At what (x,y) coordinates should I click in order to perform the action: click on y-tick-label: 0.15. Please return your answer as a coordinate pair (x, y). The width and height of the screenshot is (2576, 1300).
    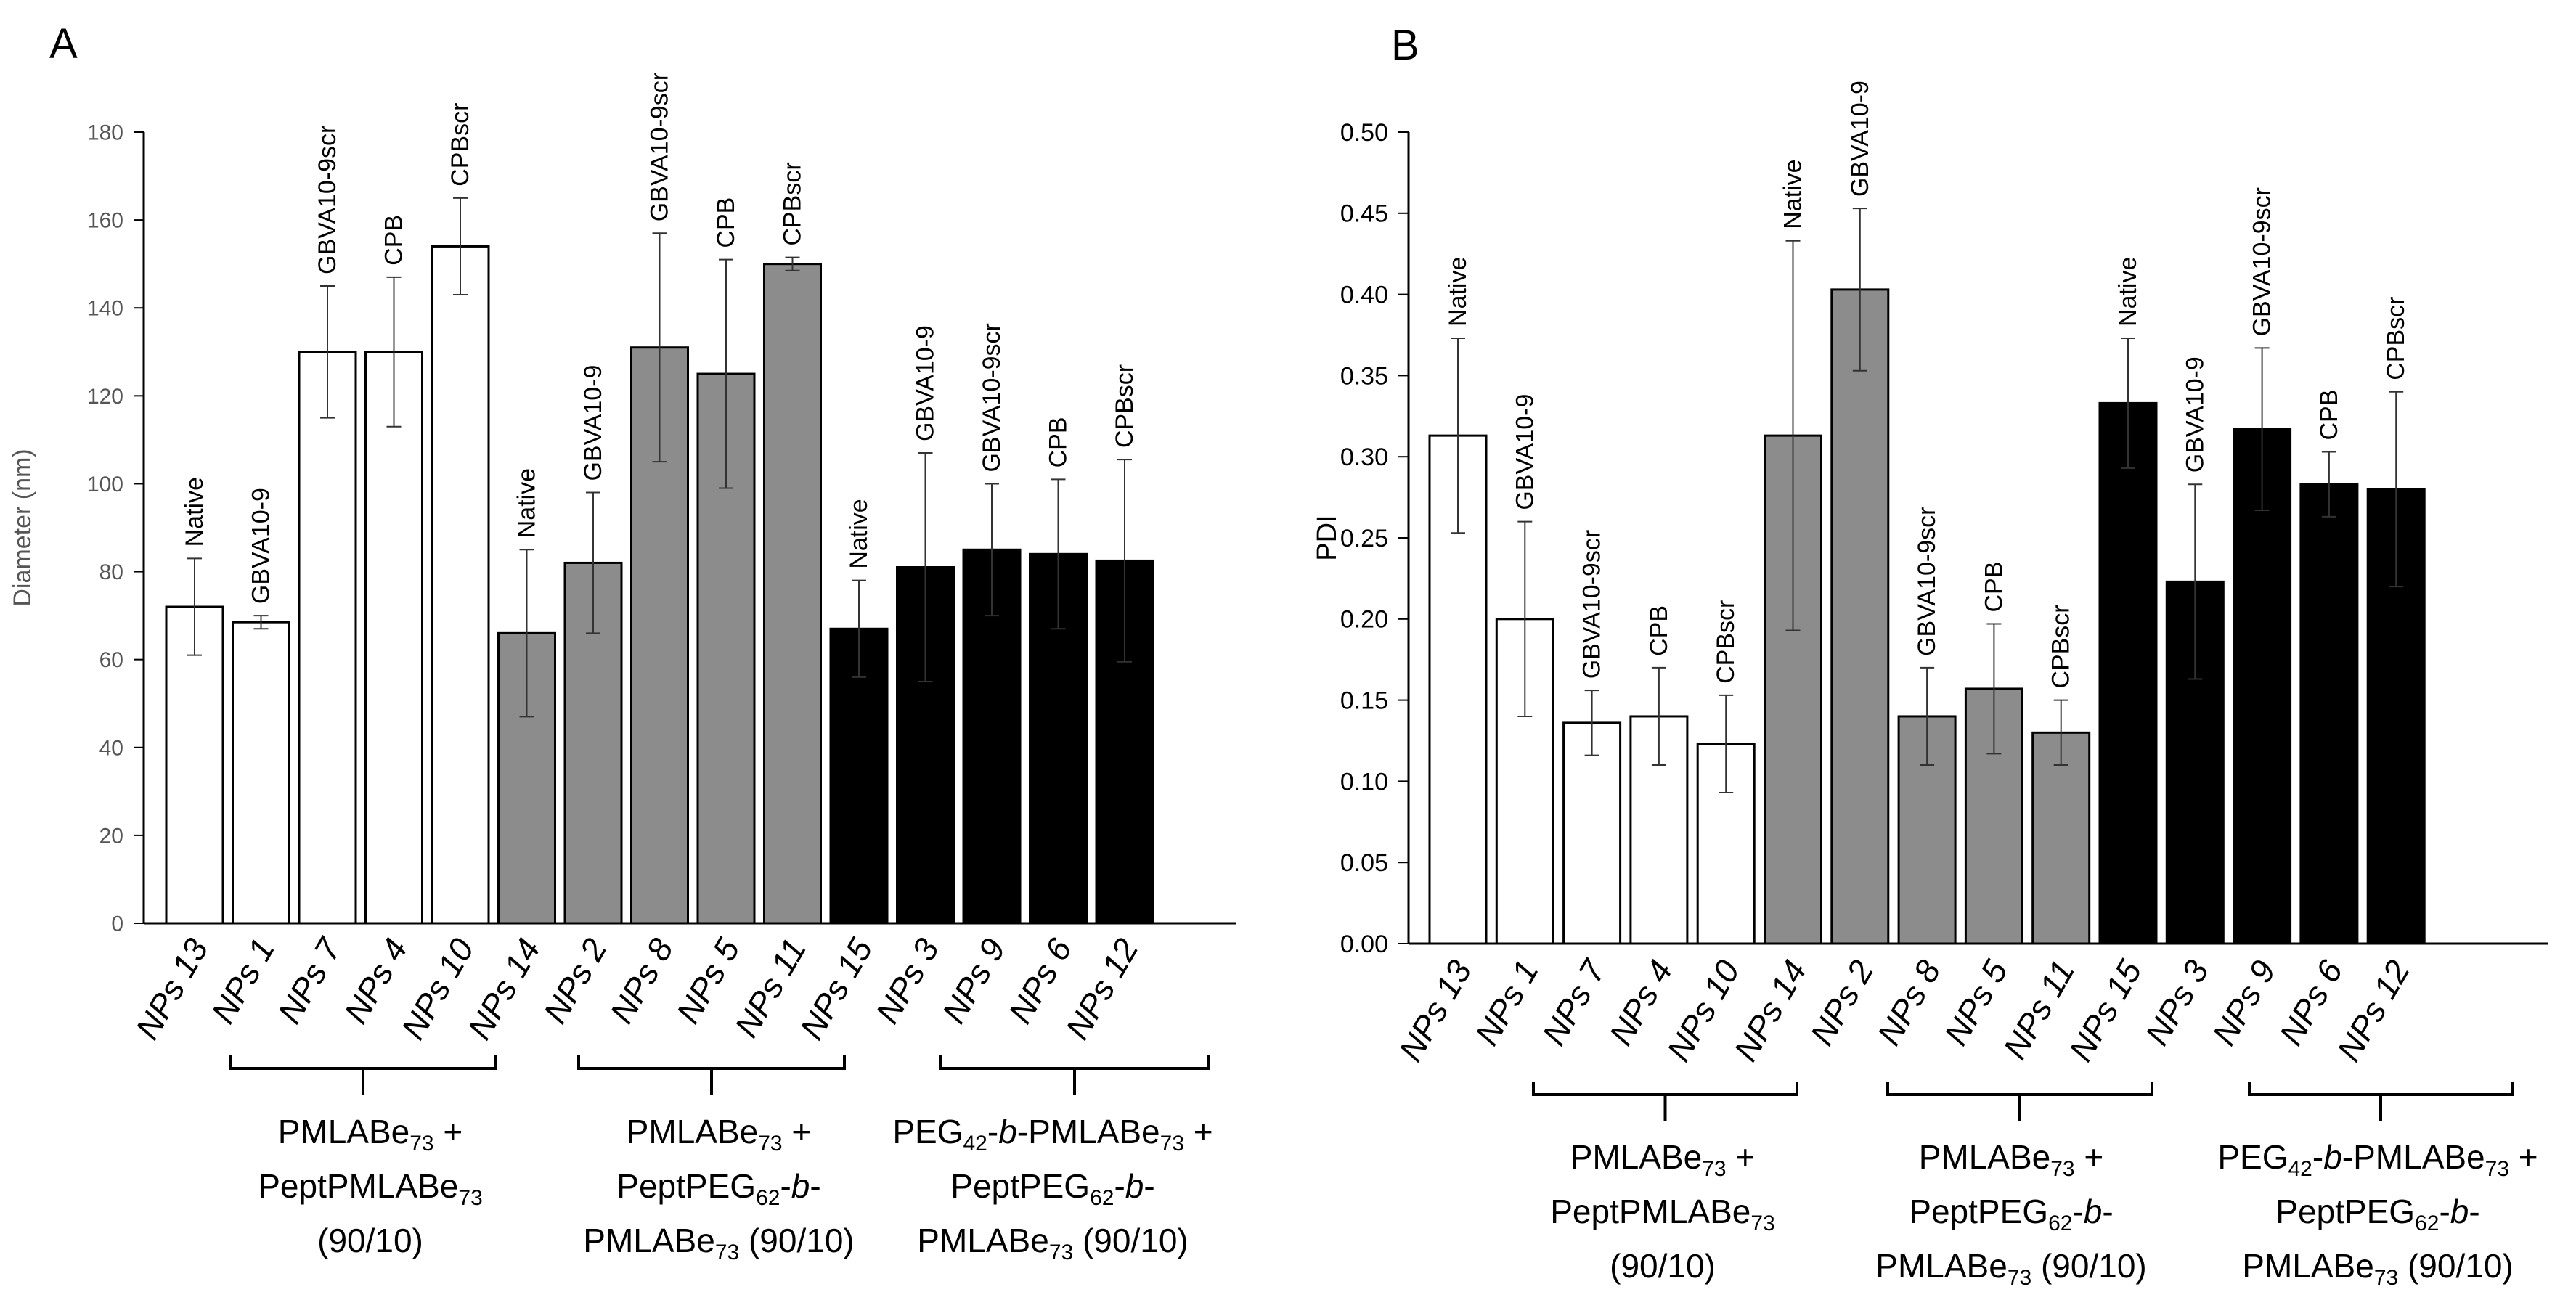
    Looking at the image, I should click on (1364, 701).